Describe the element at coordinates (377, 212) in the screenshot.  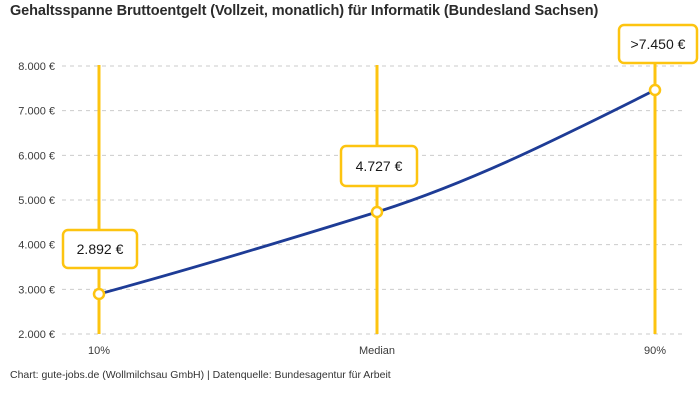
I see `data-point-median` at that location.